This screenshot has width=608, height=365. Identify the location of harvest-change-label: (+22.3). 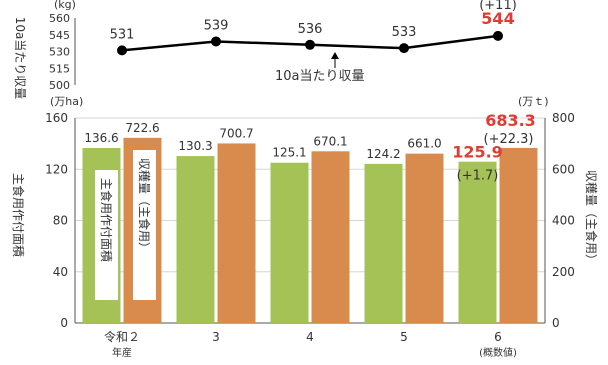
(509, 139).